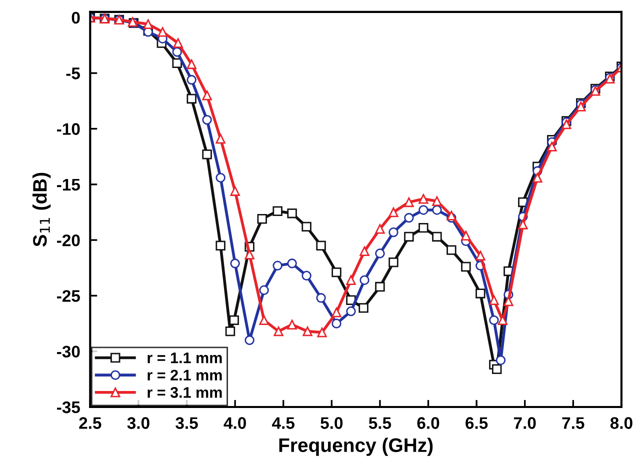 Image resolution: width=644 pixels, height=476 pixels. What do you see at coordinates (477, 423) in the screenshot?
I see `x-tick-label: 6.5` at bounding box center [477, 423].